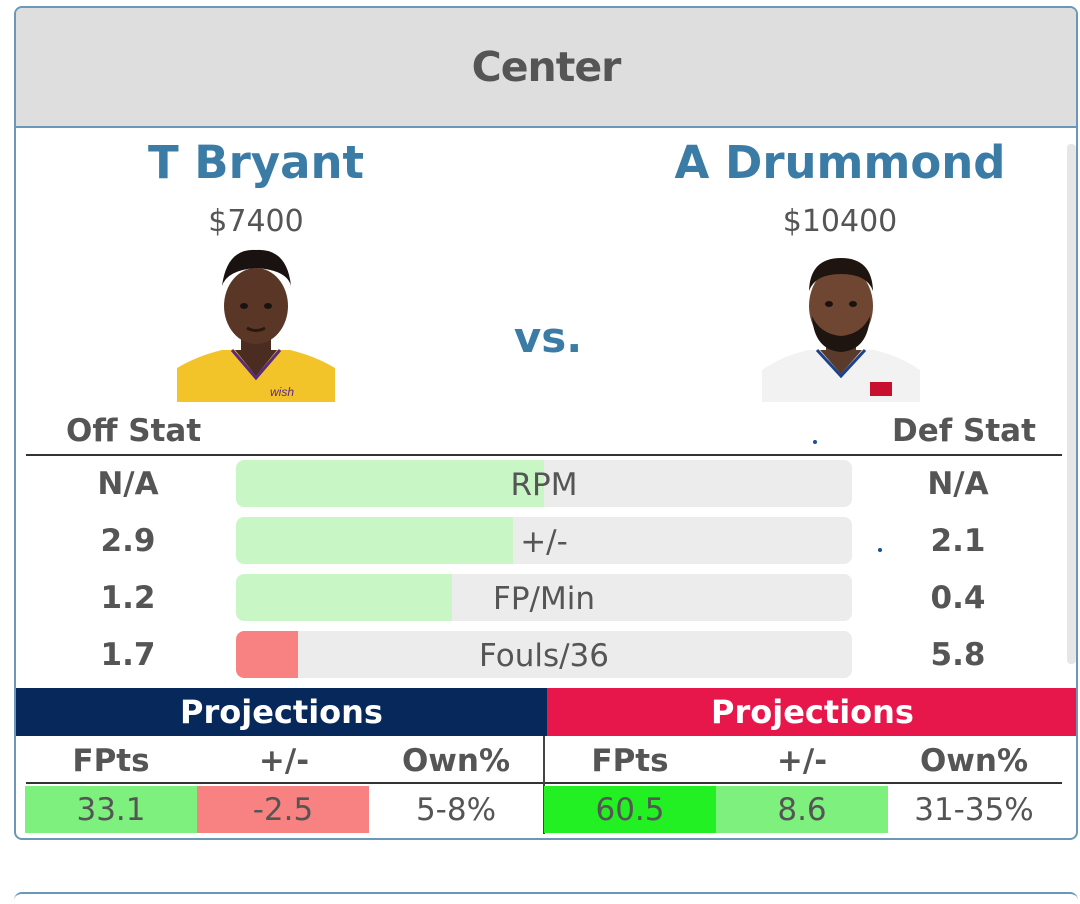  Describe the element at coordinates (548, 337) in the screenshot. I see `vs-label: vs.` at that location.